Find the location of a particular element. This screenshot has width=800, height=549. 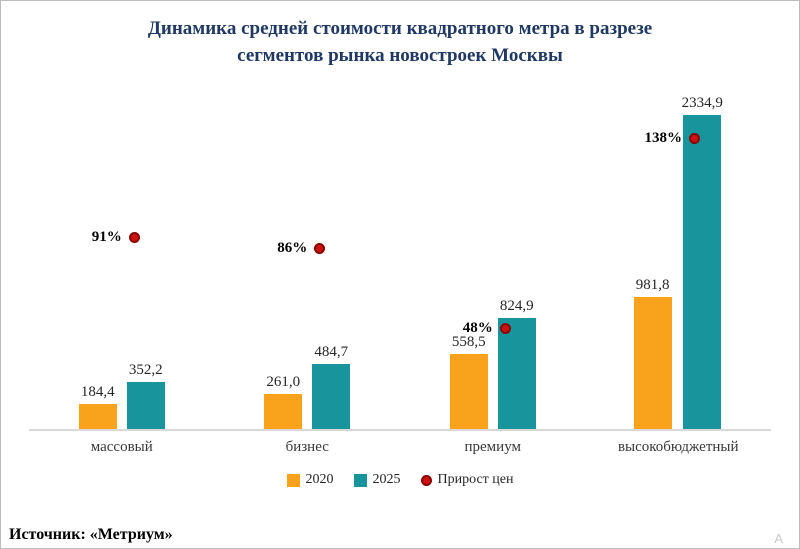

category-label: бизнес is located at coordinates (307, 447).